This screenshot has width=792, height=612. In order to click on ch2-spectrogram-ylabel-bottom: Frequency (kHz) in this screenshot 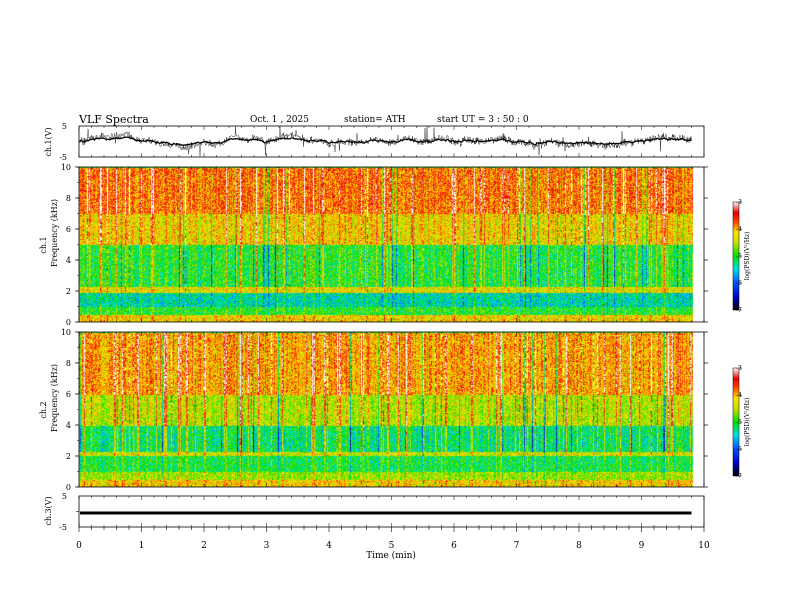, I will do `click(54, 398)`.